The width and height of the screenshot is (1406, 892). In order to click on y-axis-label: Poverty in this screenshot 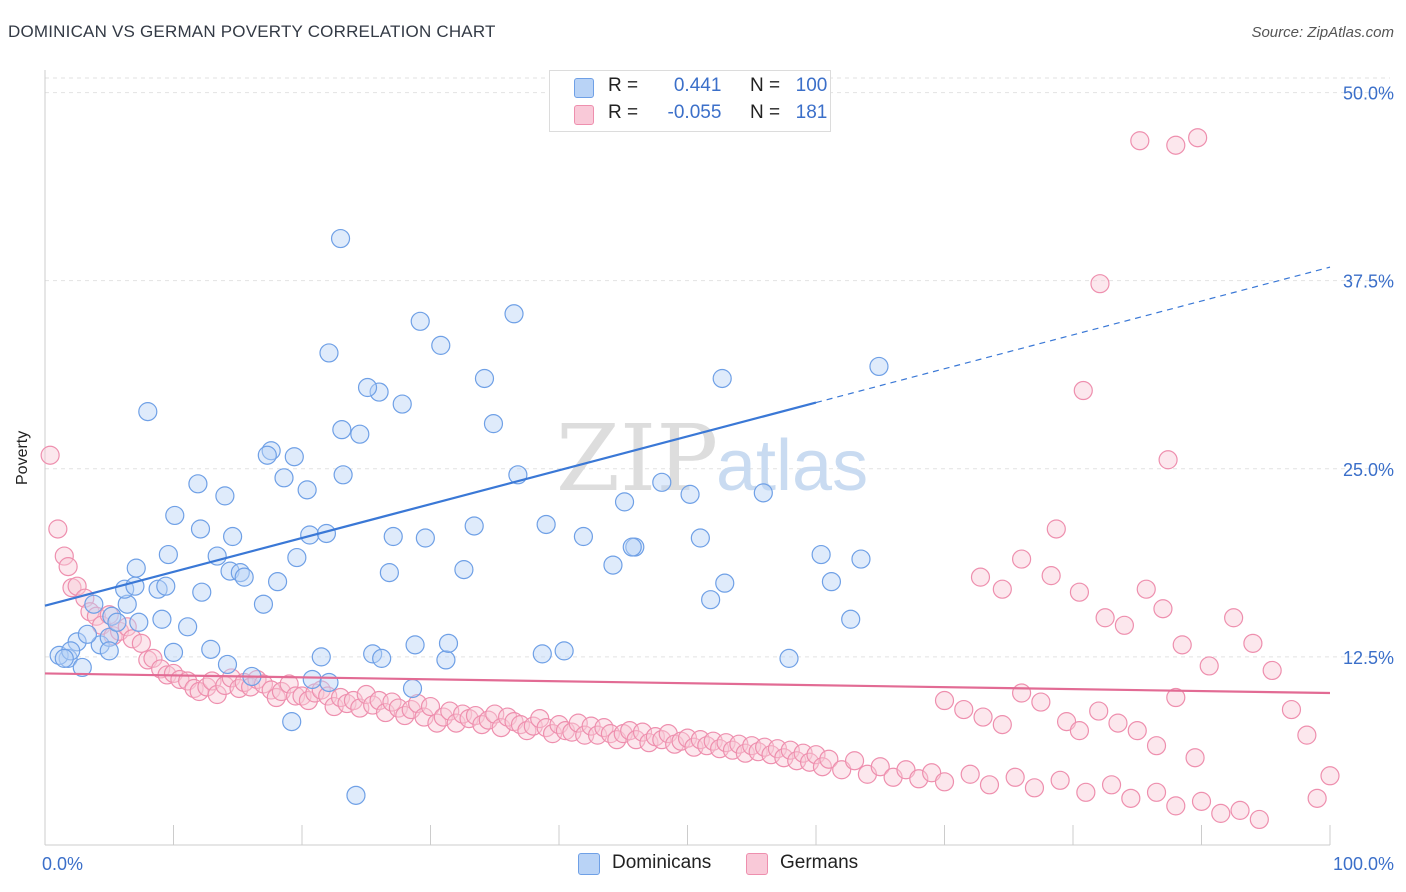, I will do `click(22, 457)`.